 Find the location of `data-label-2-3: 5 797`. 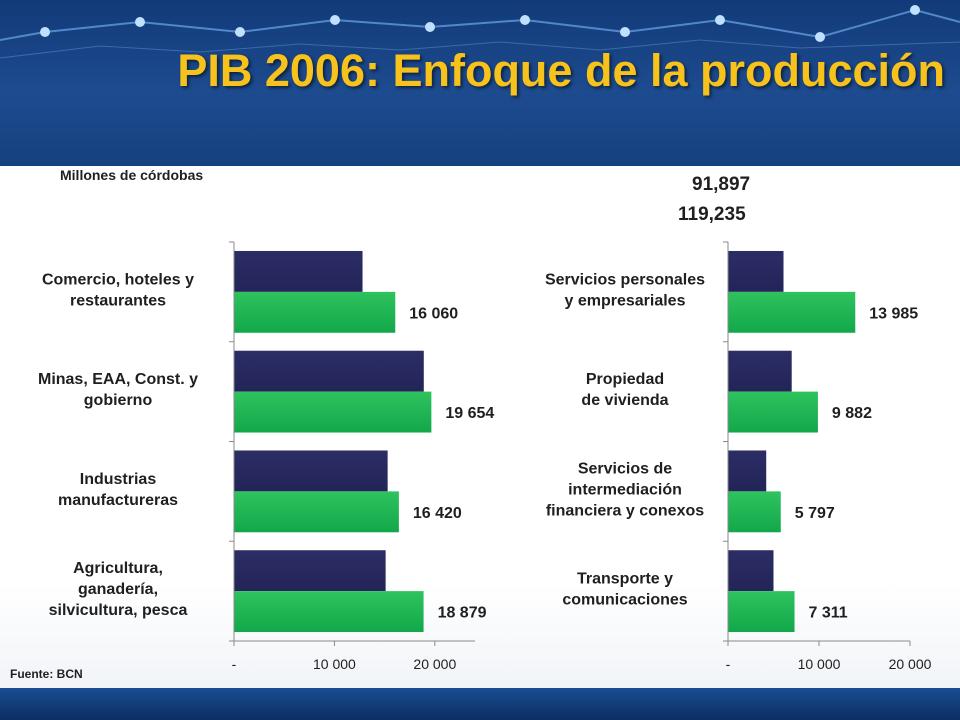

data-label-2-3: 5 797 is located at coordinates (815, 513).